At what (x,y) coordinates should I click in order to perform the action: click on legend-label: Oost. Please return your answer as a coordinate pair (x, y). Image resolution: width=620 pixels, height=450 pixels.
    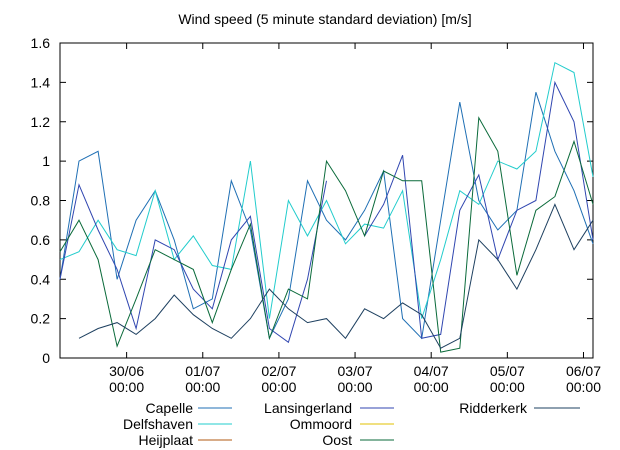
    Looking at the image, I should click on (337, 440).